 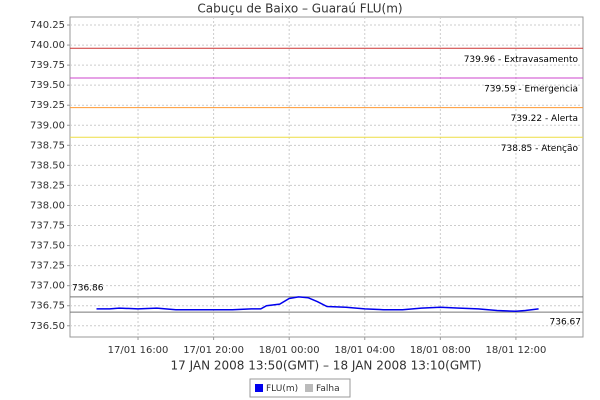 What do you see at coordinates (300, 388) in the screenshot?
I see `legend-box` at bounding box center [300, 388].